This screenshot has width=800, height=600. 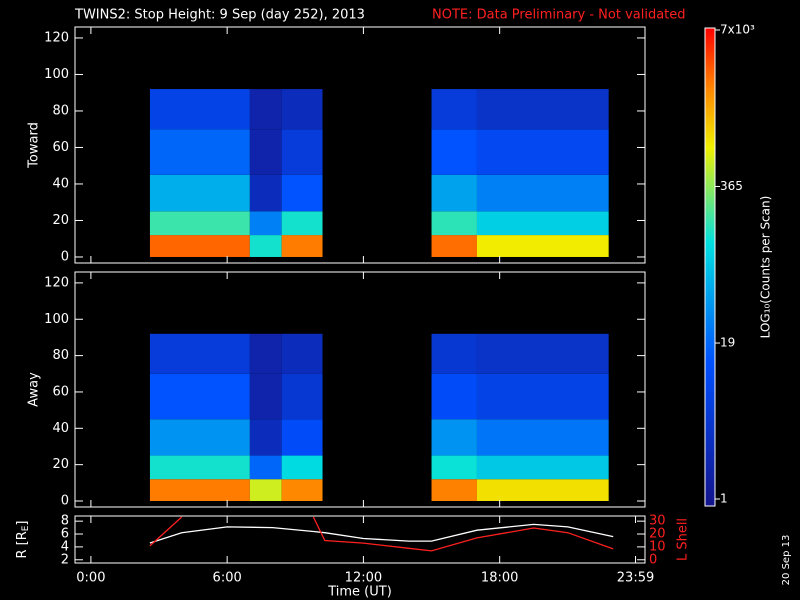 I want to click on y2-tick-label: 20, so click(x=657, y=533).